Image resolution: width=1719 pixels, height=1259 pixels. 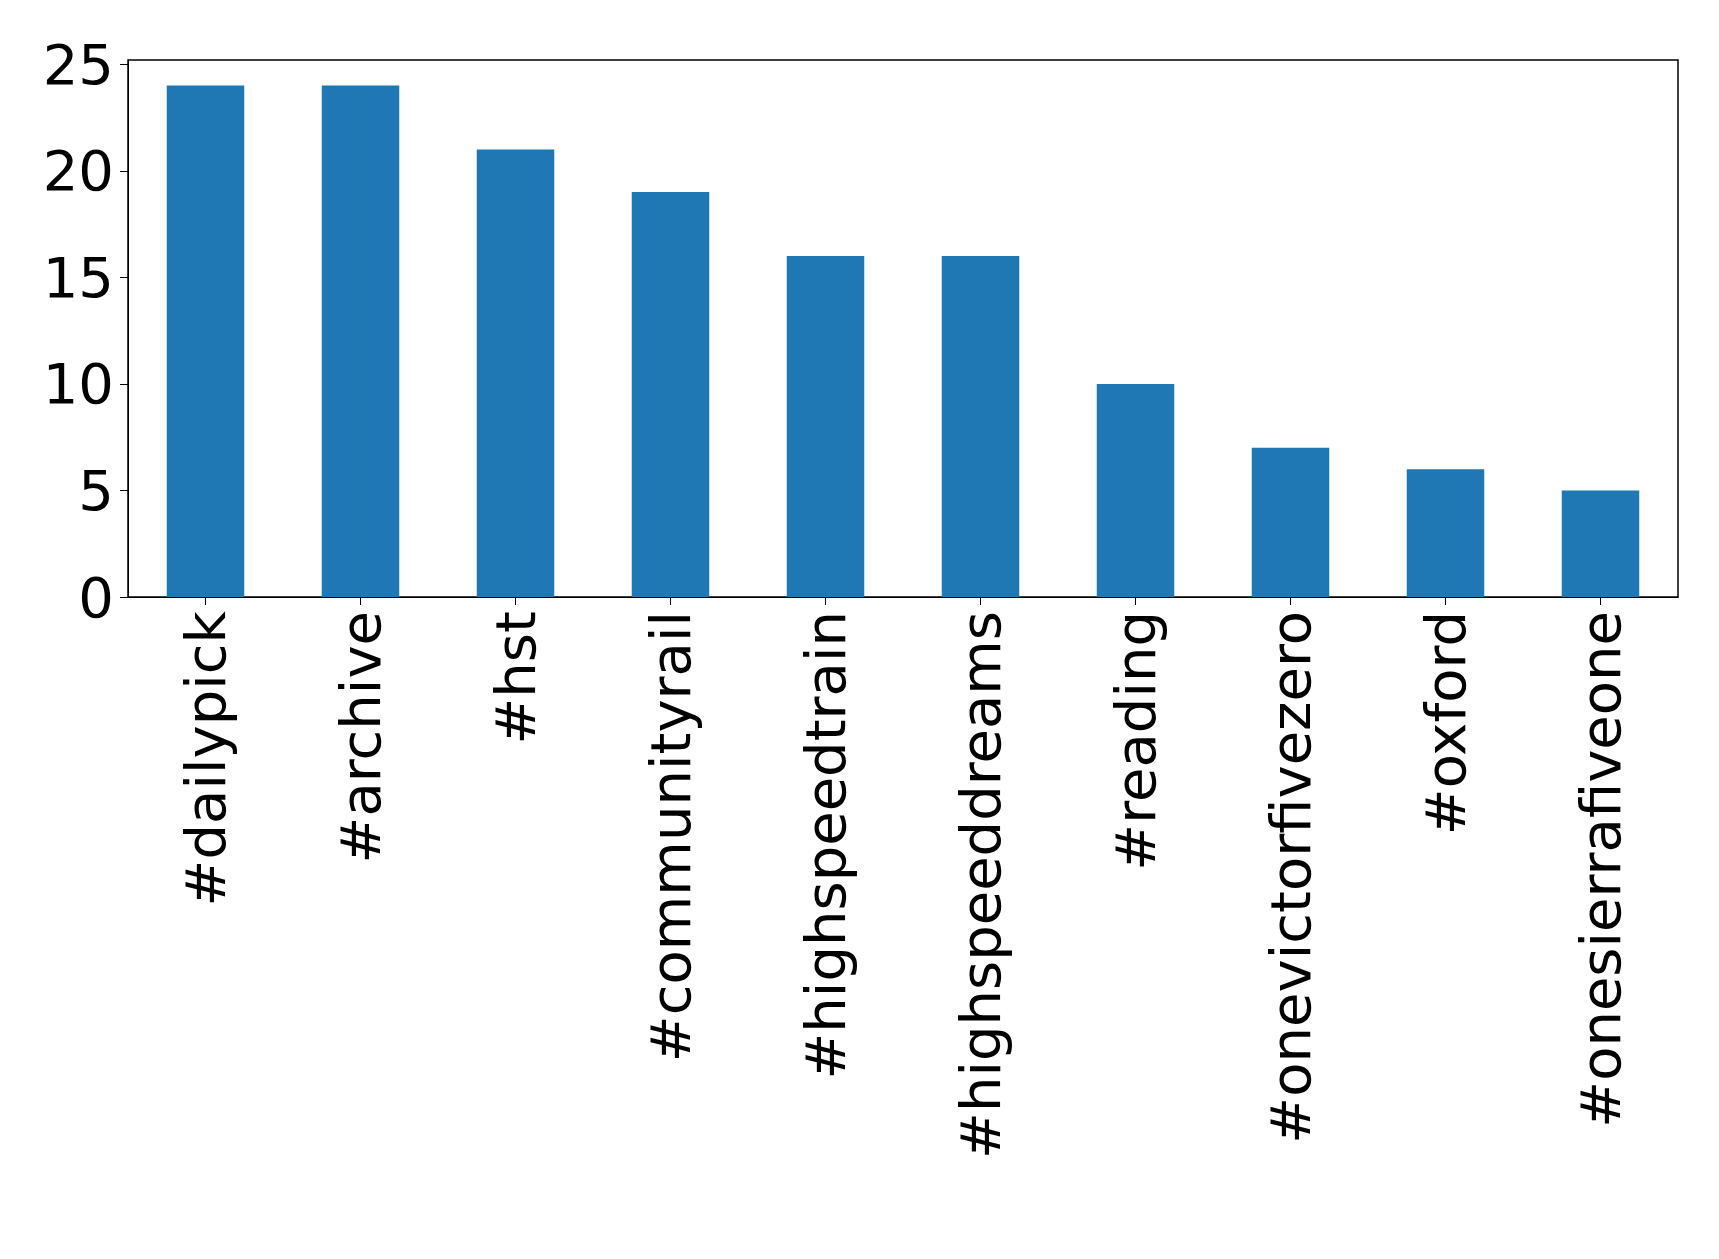 I want to click on x-tick-label: #communityrail, so click(x=670, y=837).